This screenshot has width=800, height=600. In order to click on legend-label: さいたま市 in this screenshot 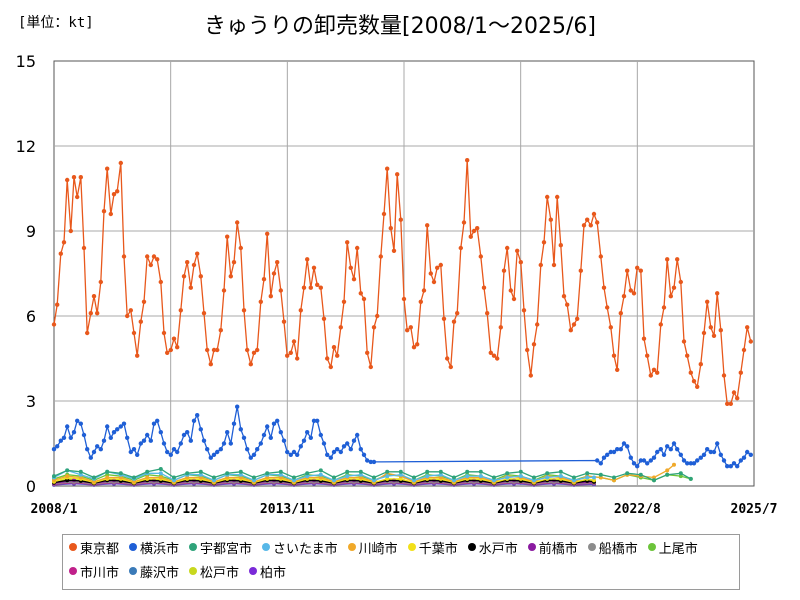, I will do `click(305, 549)`.